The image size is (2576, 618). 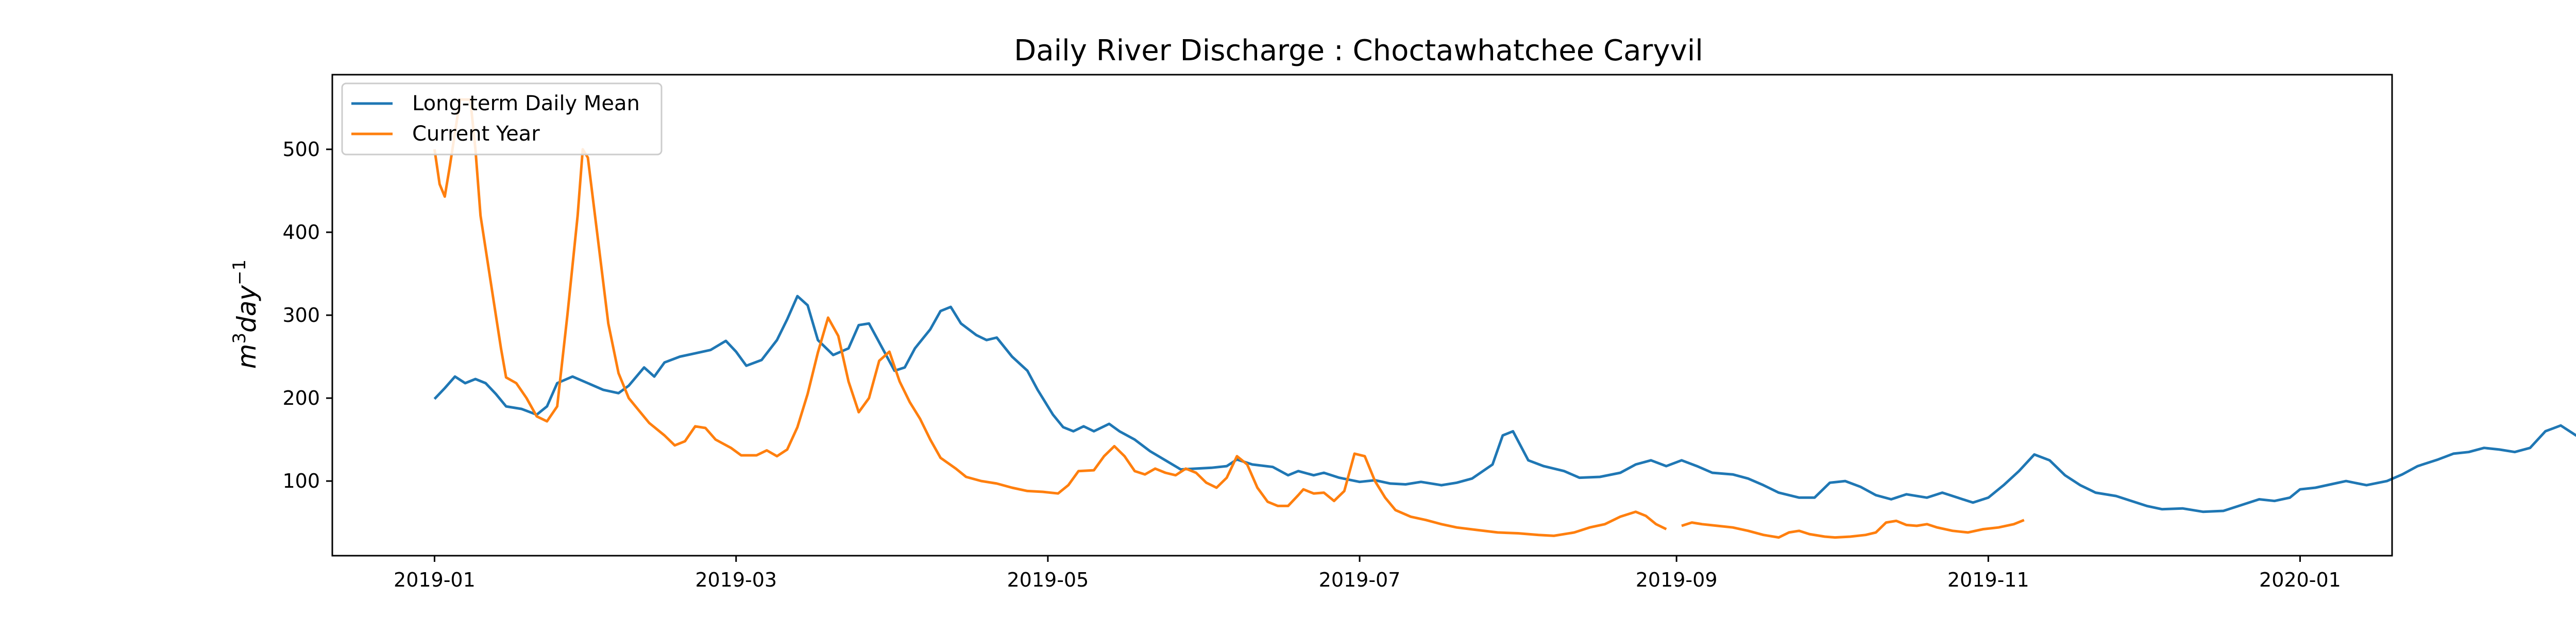 What do you see at coordinates (301, 398) in the screenshot?
I see `y-tick-label: 200` at bounding box center [301, 398].